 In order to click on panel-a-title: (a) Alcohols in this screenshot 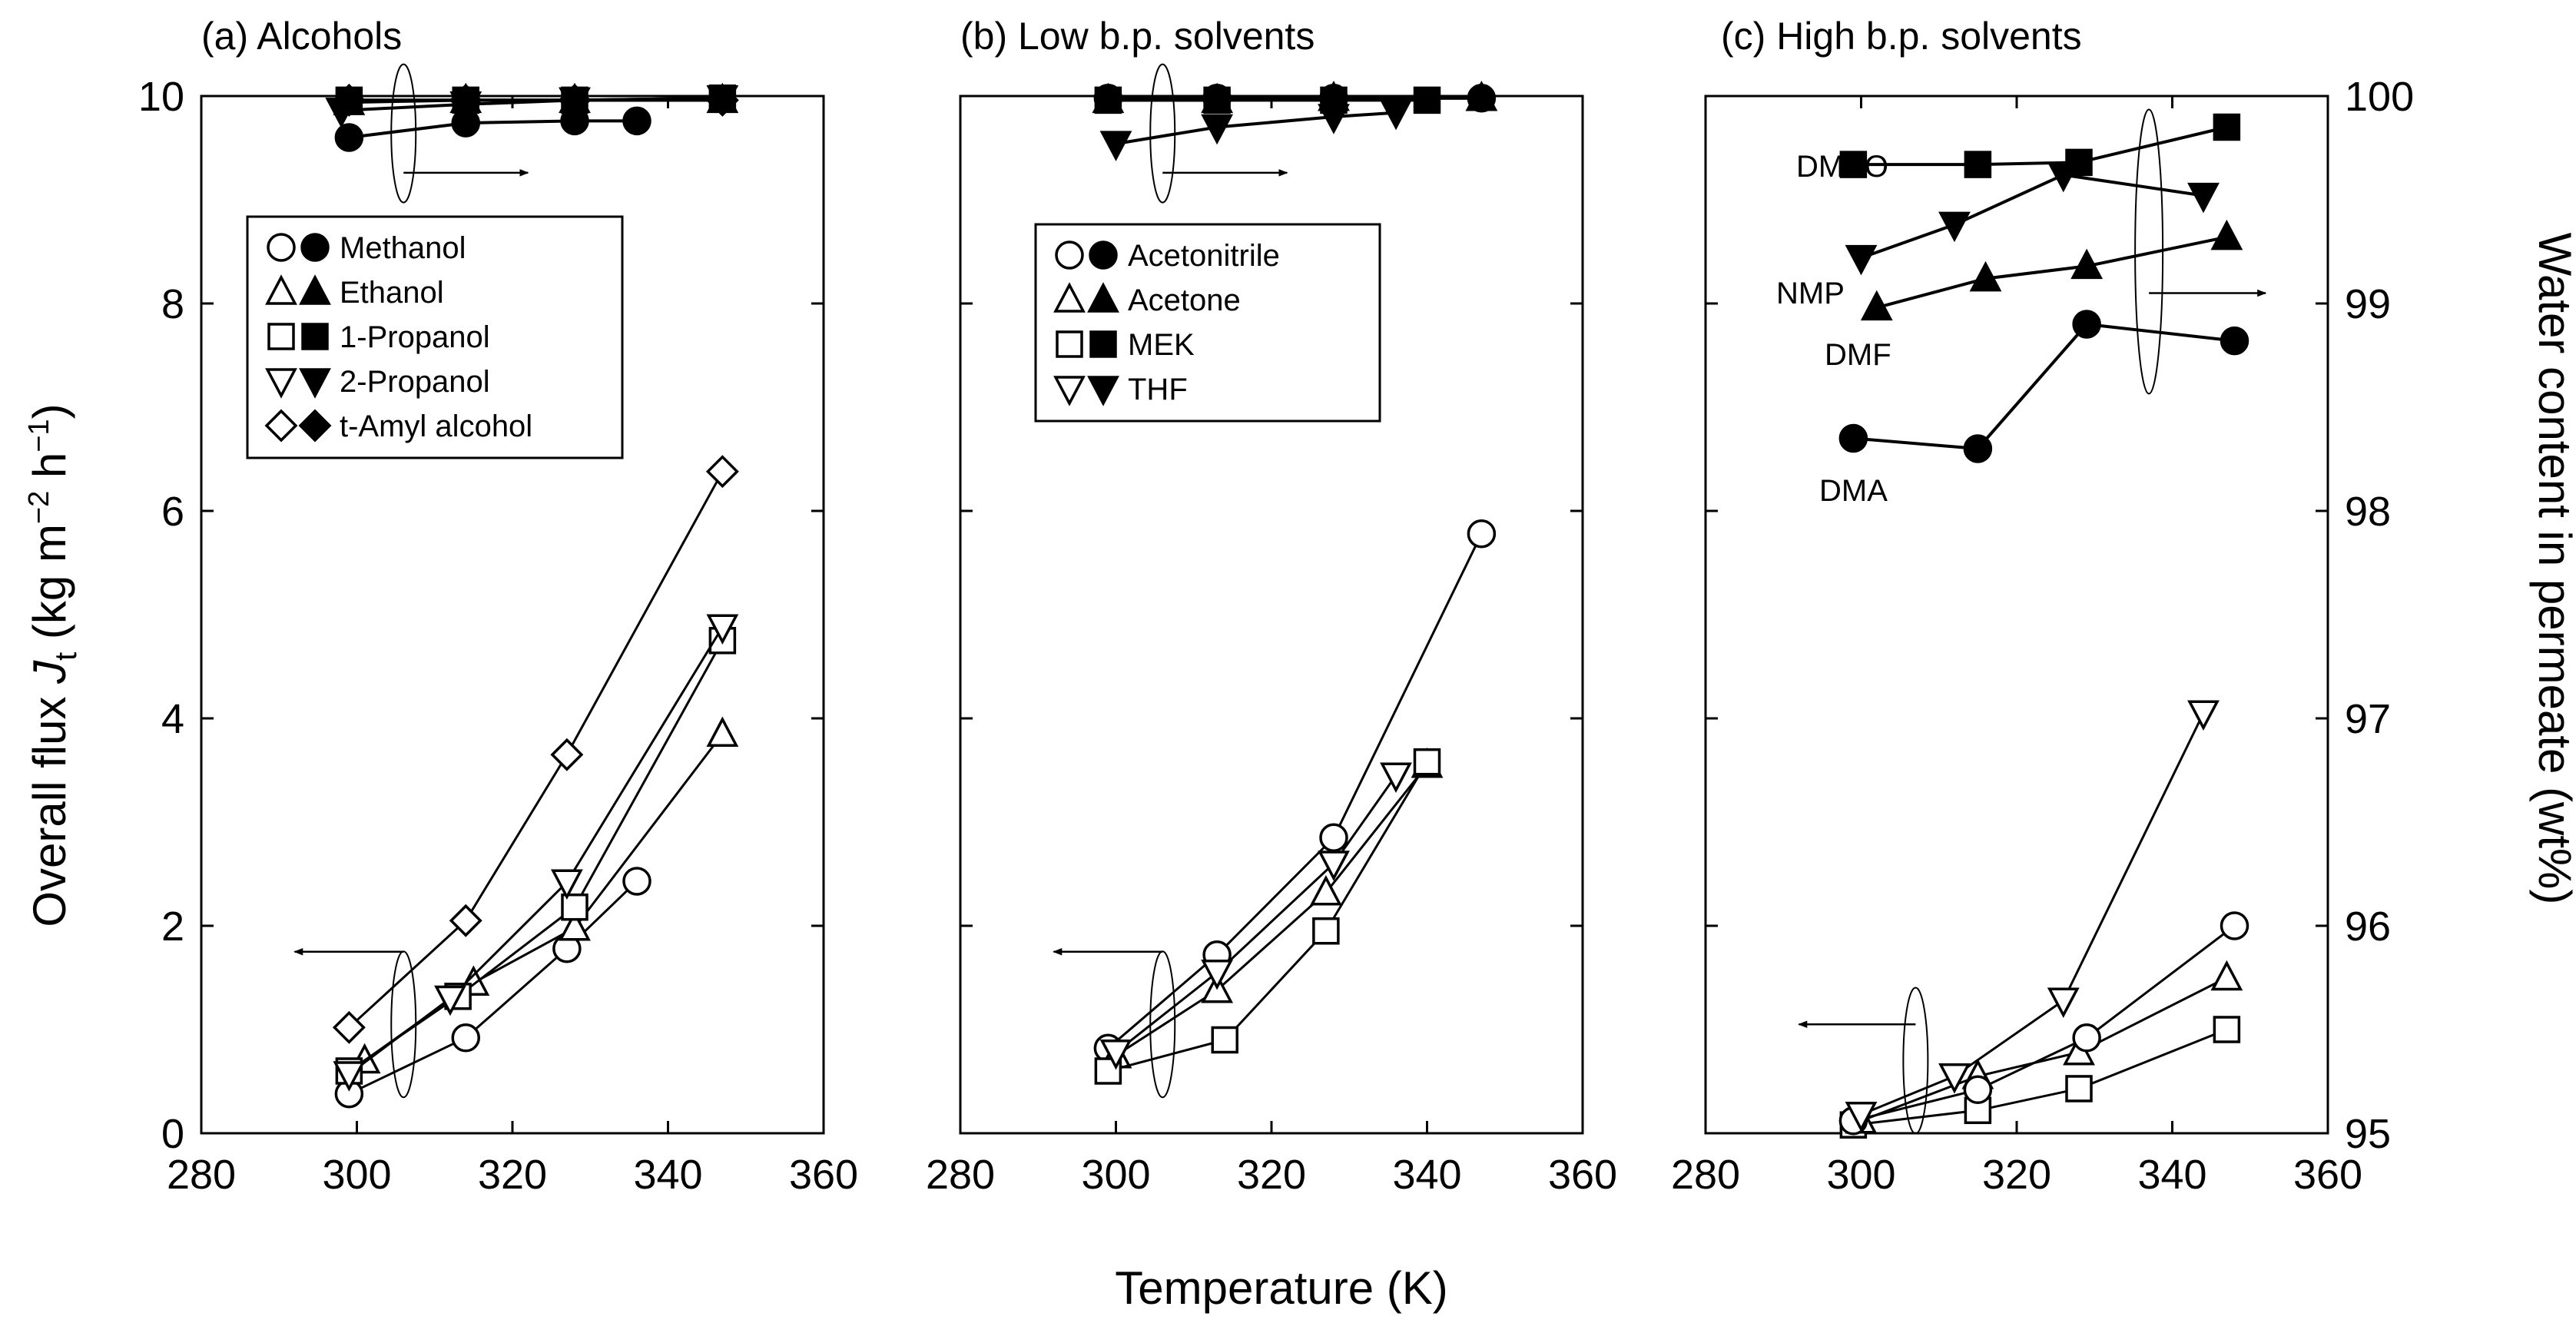, I will do `click(301, 36)`.